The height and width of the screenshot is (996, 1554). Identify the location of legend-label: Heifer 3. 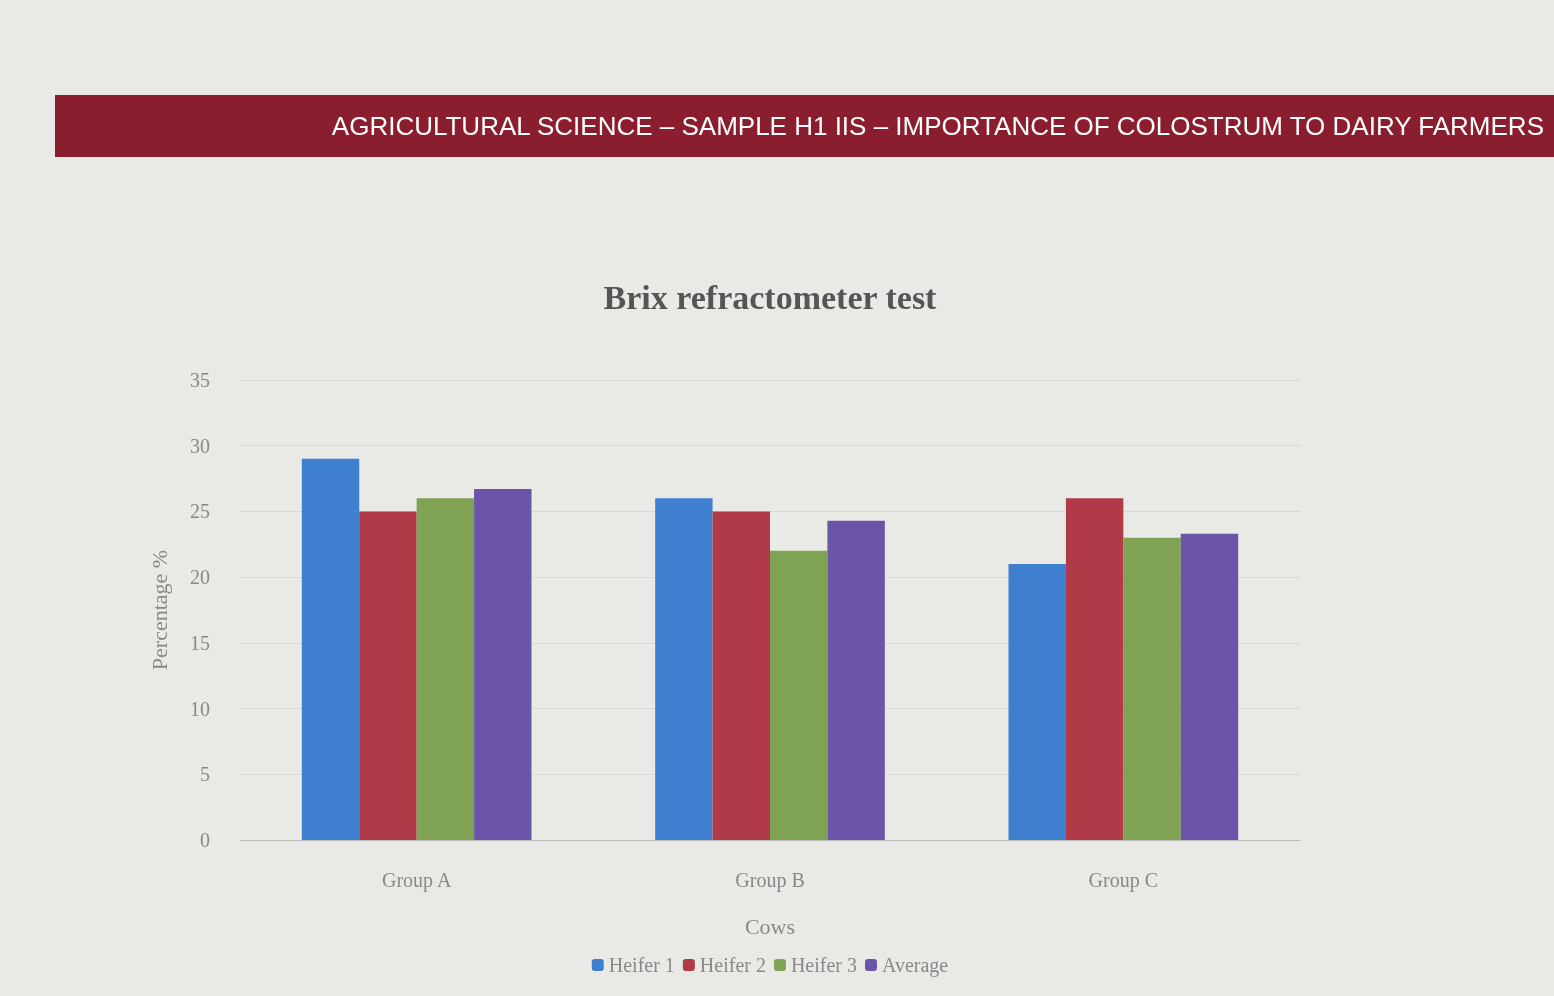
(823, 965).